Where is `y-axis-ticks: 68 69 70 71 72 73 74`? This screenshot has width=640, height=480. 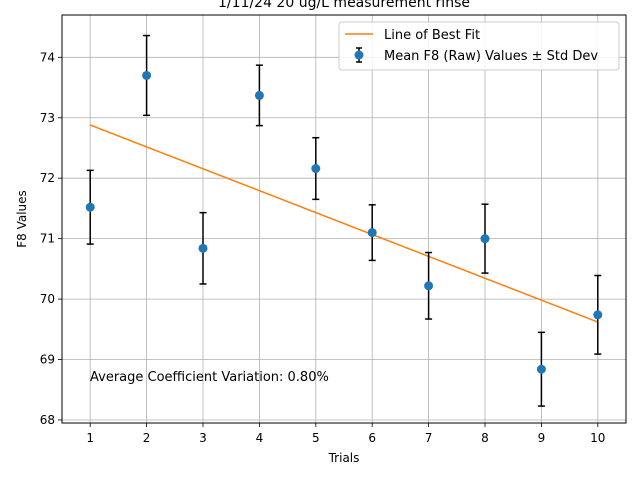 y-axis-ticks: 68 69 70 71 72 73 74 is located at coordinates (51, 238).